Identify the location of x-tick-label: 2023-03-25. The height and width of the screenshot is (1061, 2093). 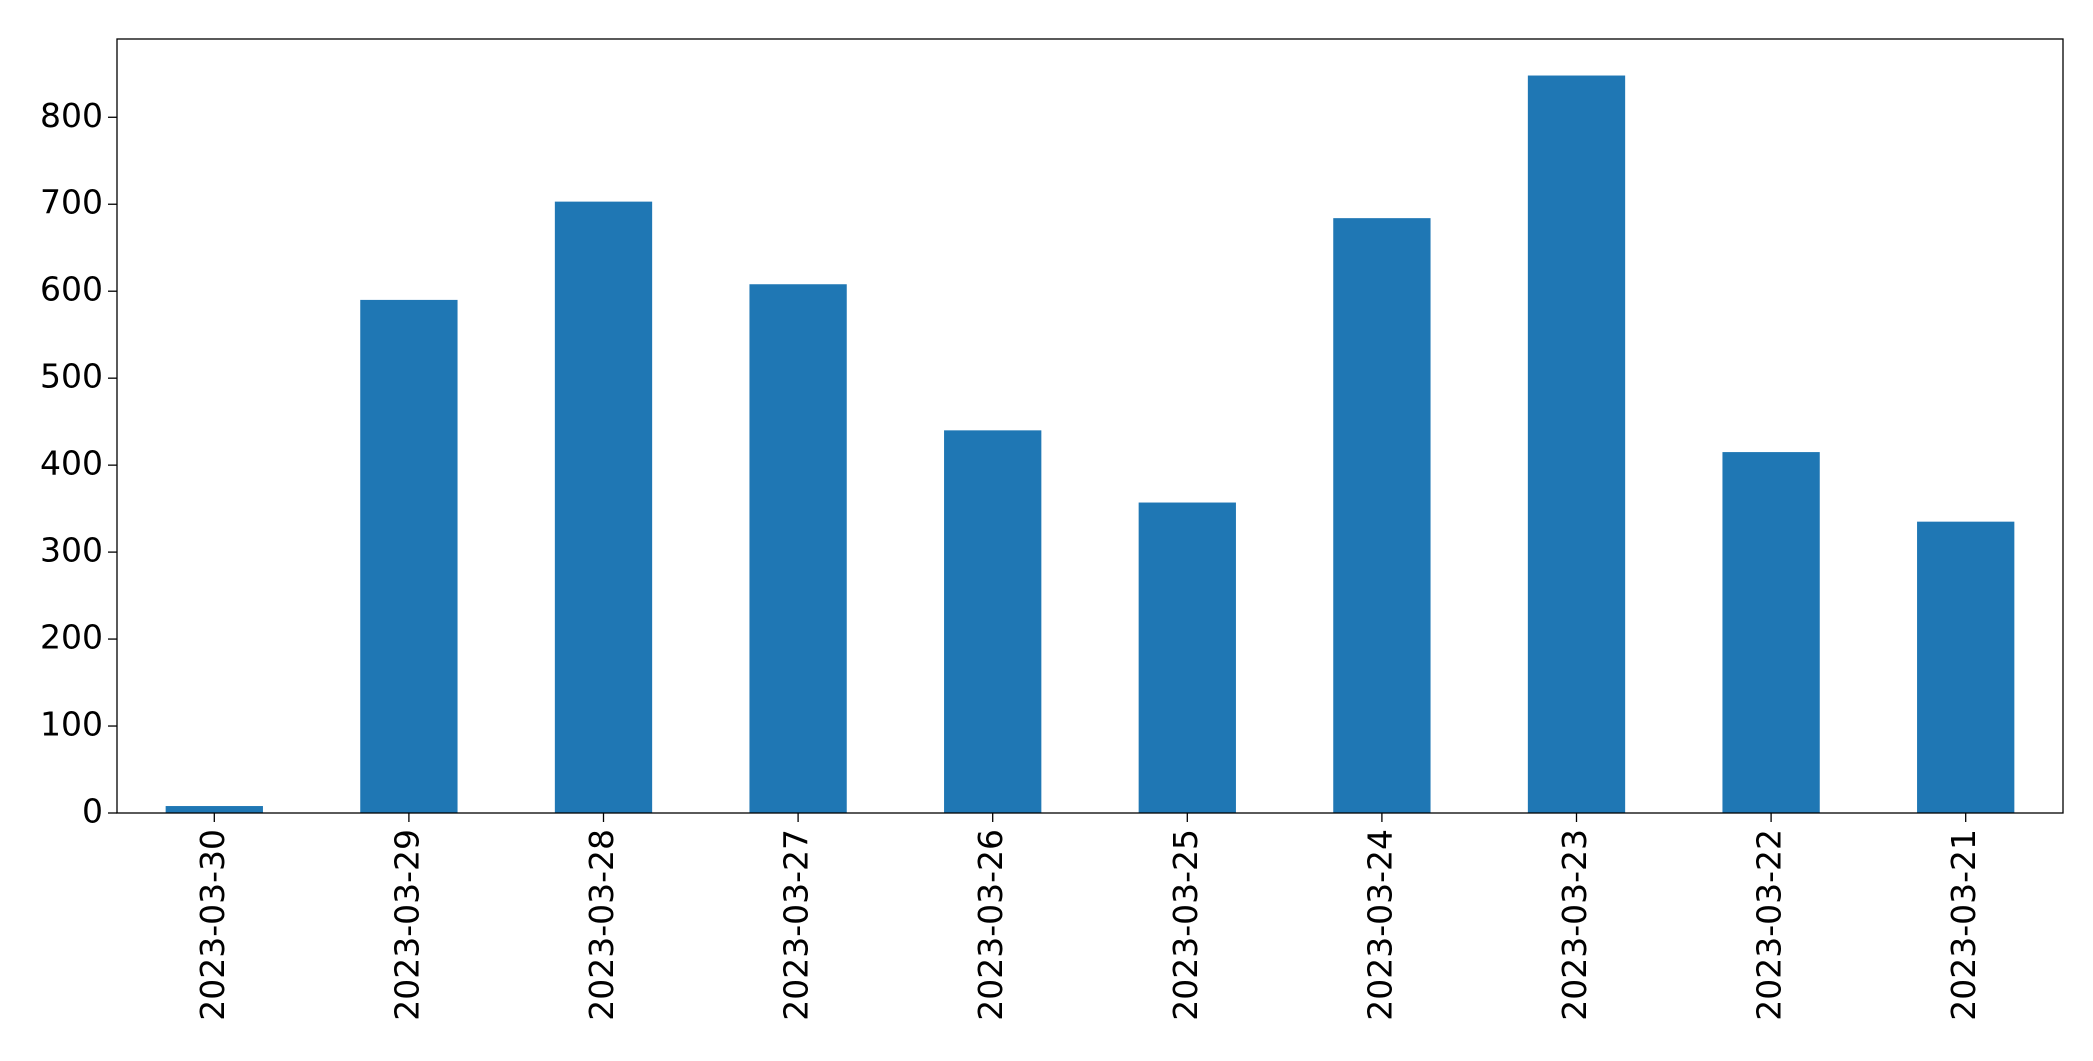
(1185, 925).